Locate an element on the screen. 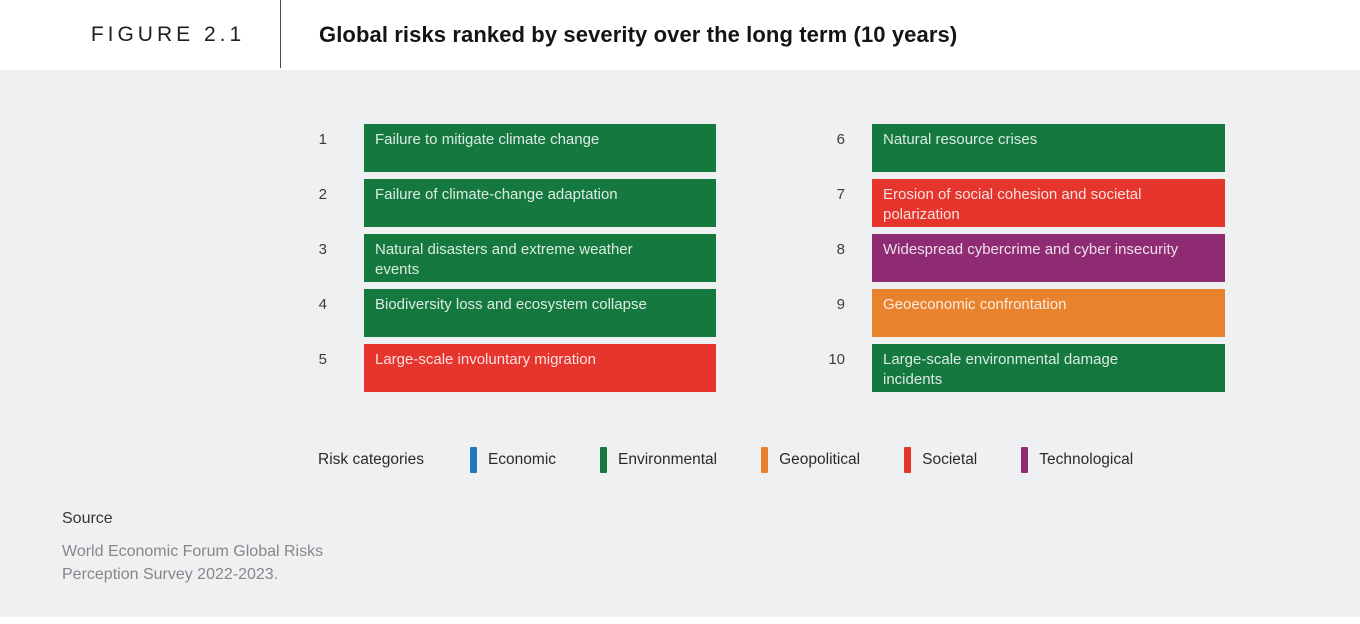 The height and width of the screenshot is (624, 1360). source-line: Perception Survey 2022-2023. is located at coordinates (170, 574).